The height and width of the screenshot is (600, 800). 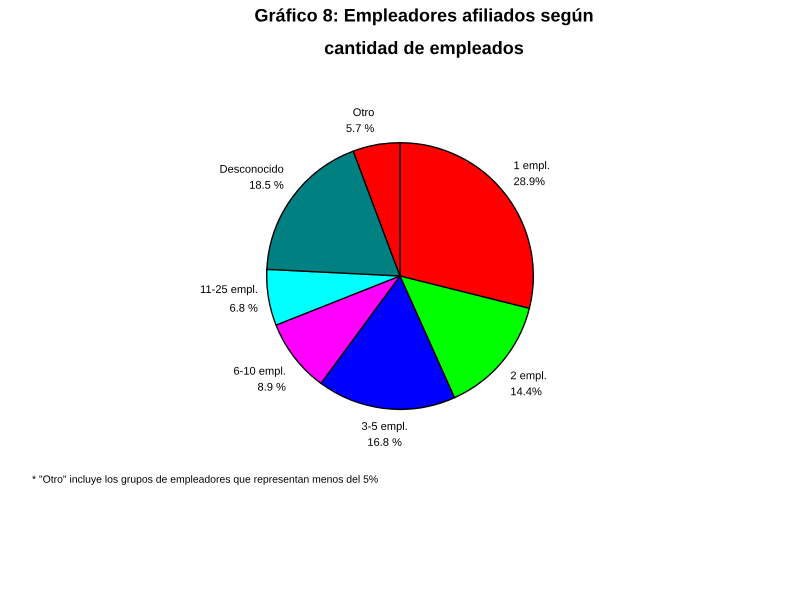 What do you see at coordinates (526, 391) in the screenshot?
I see `data-label: 14.4%` at bounding box center [526, 391].